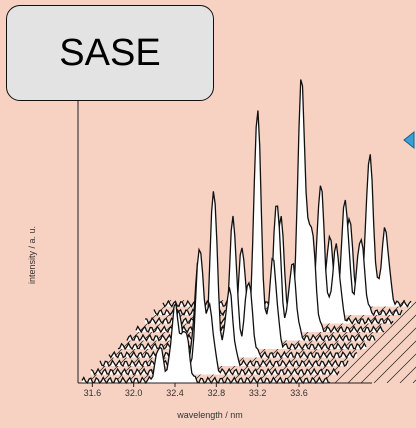 This screenshot has width=416, height=428. I want to click on x-tick-label: 32.4, so click(175, 393).